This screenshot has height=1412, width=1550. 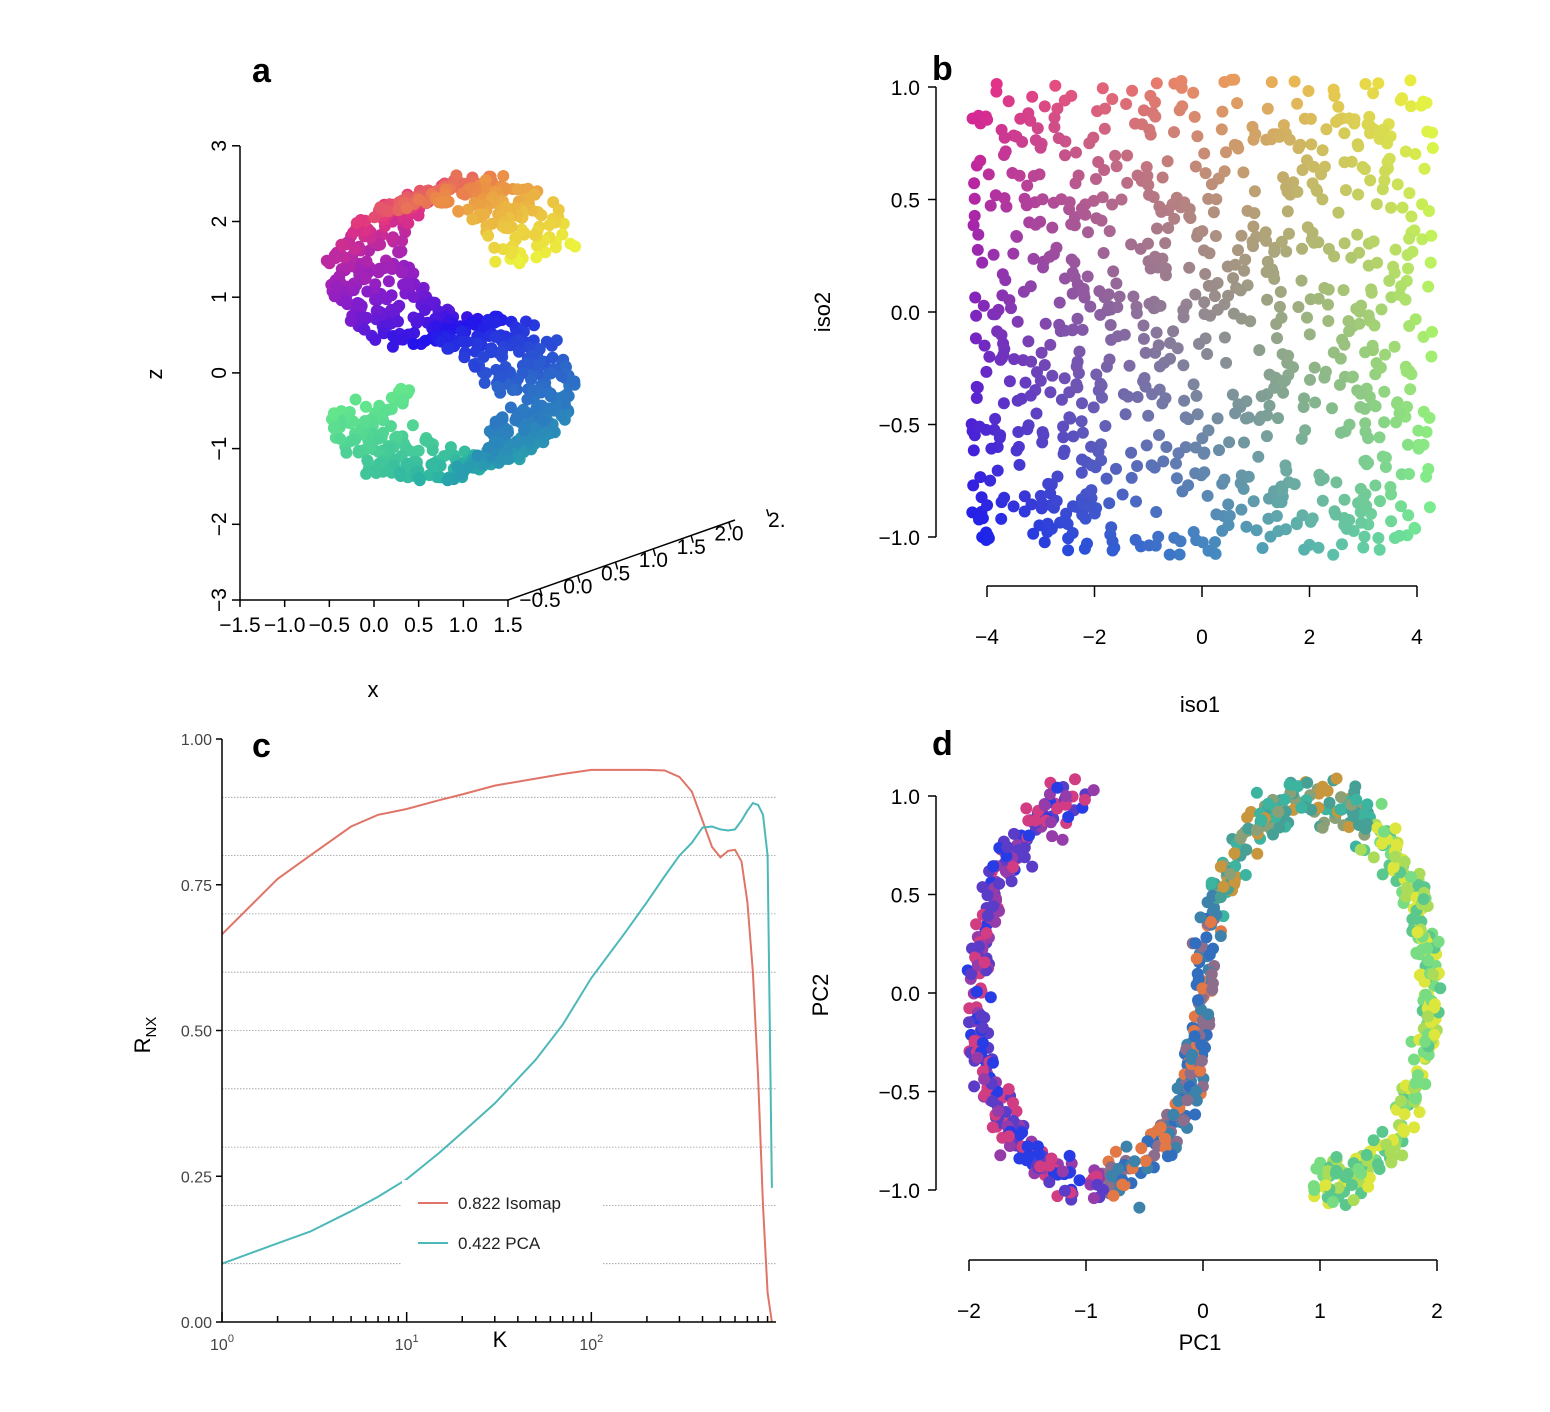 What do you see at coordinates (373, 689) in the screenshot?
I see `panel-a-x-axis-title: x` at bounding box center [373, 689].